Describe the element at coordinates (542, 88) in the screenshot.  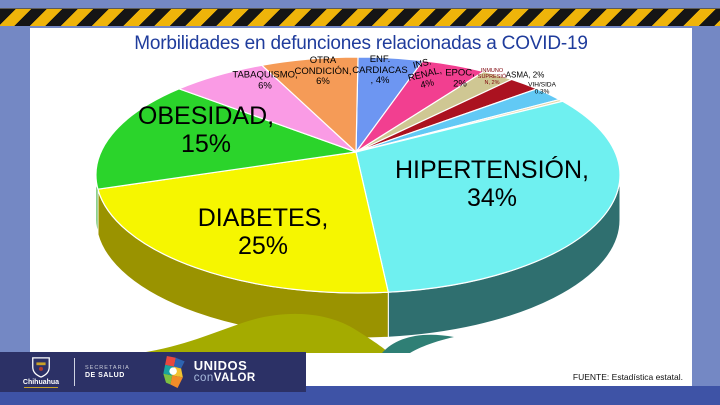
I see `pie-label-vih-sida: VIH/SIDA 0.3%` at that location.